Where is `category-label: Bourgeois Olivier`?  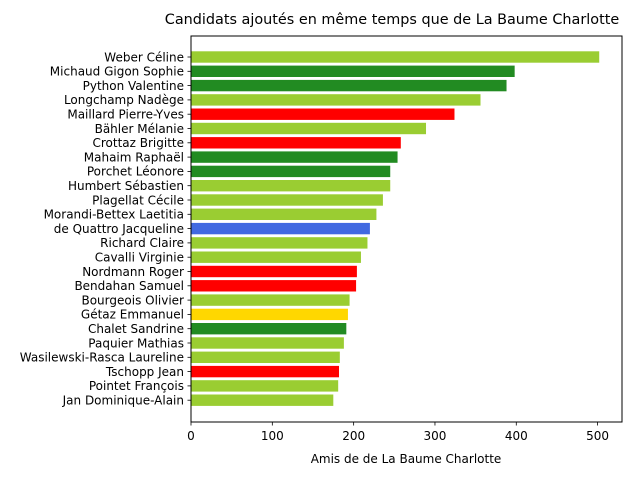
category-label: Bourgeois Olivier is located at coordinates (132, 300).